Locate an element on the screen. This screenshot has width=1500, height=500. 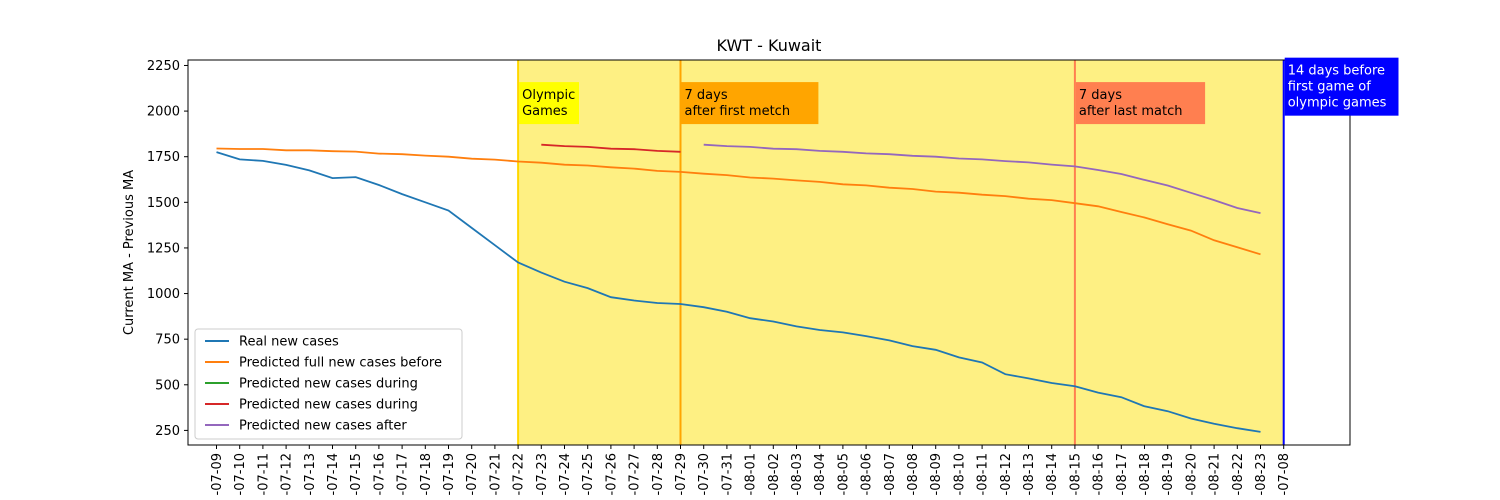
x-tick-label: -07-22 is located at coordinates (519, 474).